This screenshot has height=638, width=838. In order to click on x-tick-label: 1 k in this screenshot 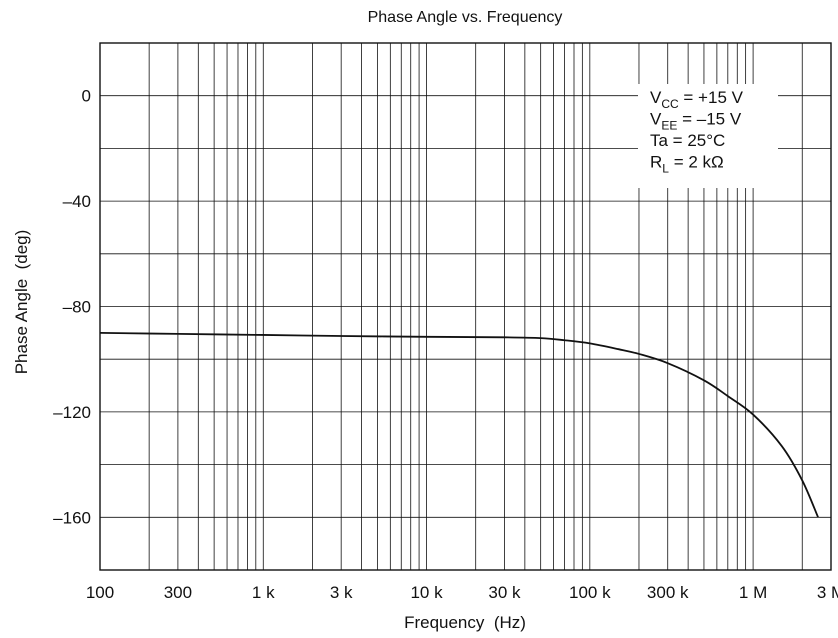, I will do `click(263, 592)`.